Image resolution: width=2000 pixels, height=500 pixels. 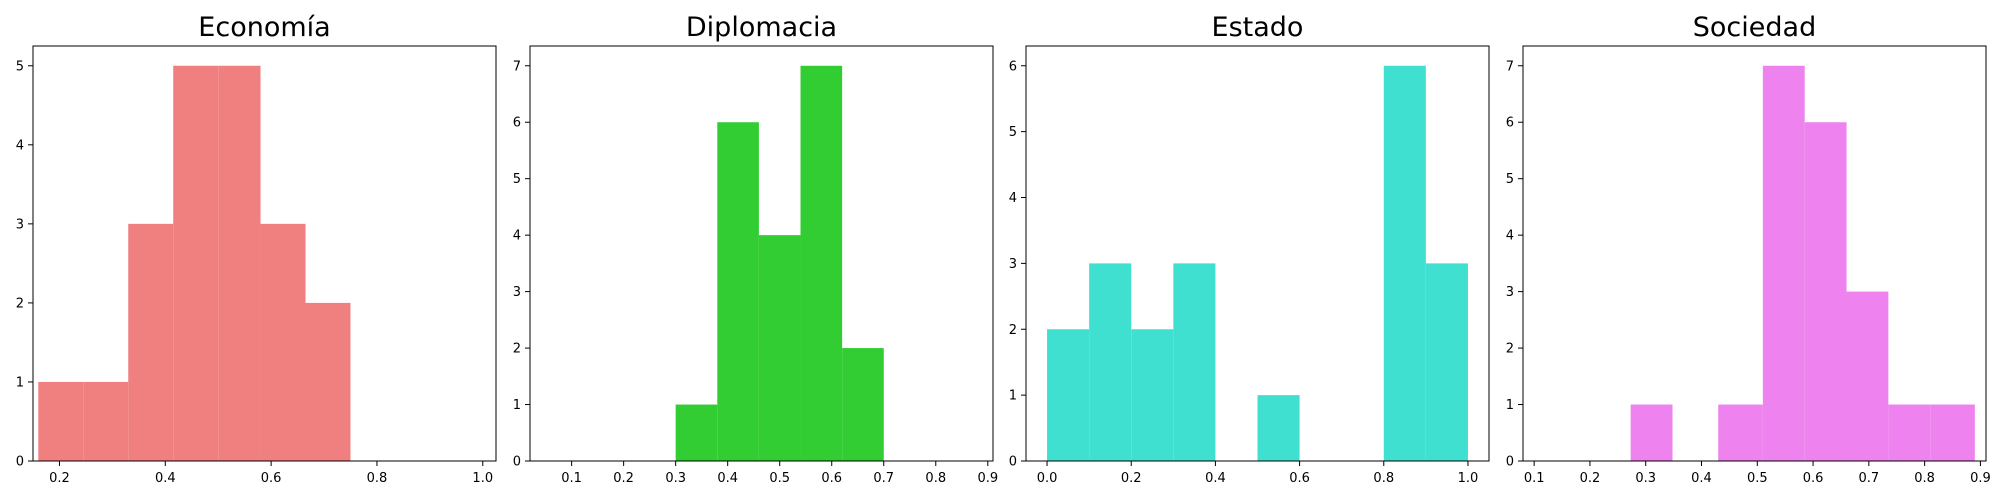 What do you see at coordinates (761, 27) in the screenshot?
I see `chart-title: Diplomacia` at bounding box center [761, 27].